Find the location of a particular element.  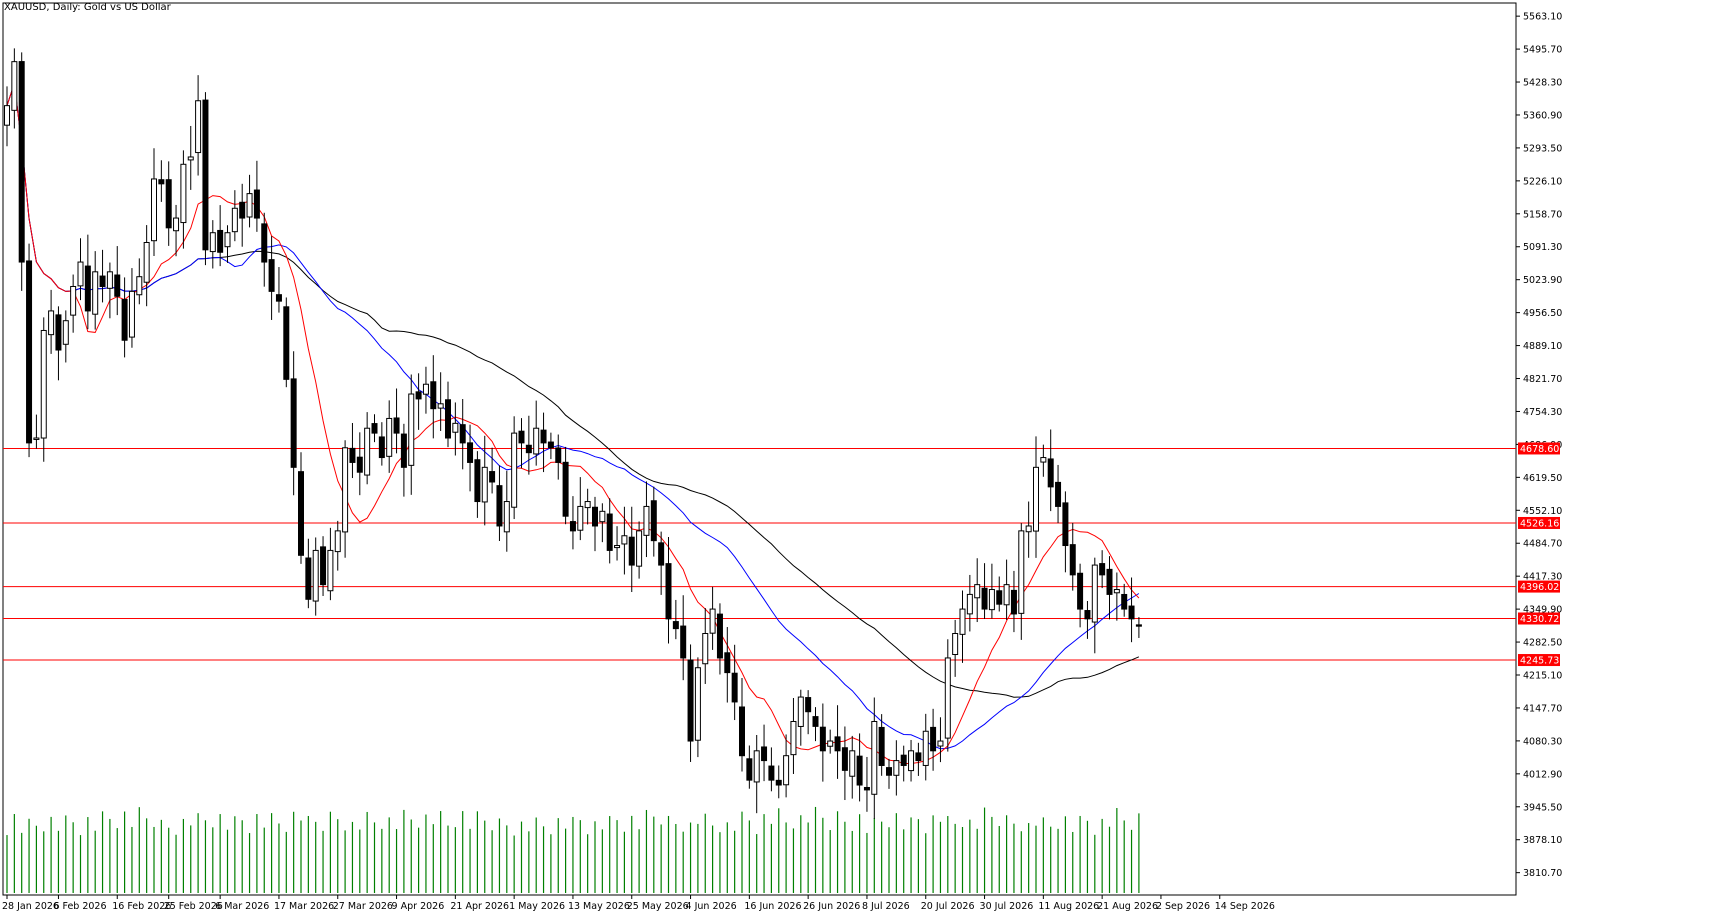

level-price-label: 4678.60 is located at coordinates (1539, 449).